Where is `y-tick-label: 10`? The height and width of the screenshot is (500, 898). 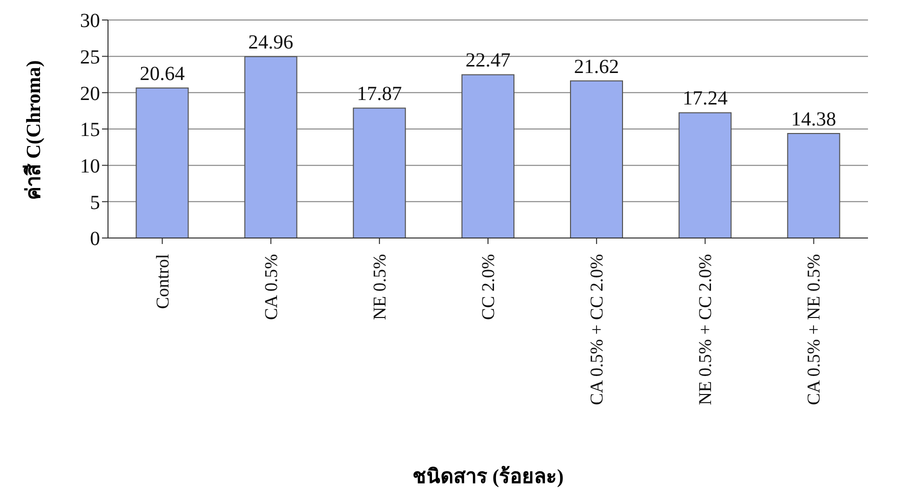 y-tick-label: 10 is located at coordinates (90, 166).